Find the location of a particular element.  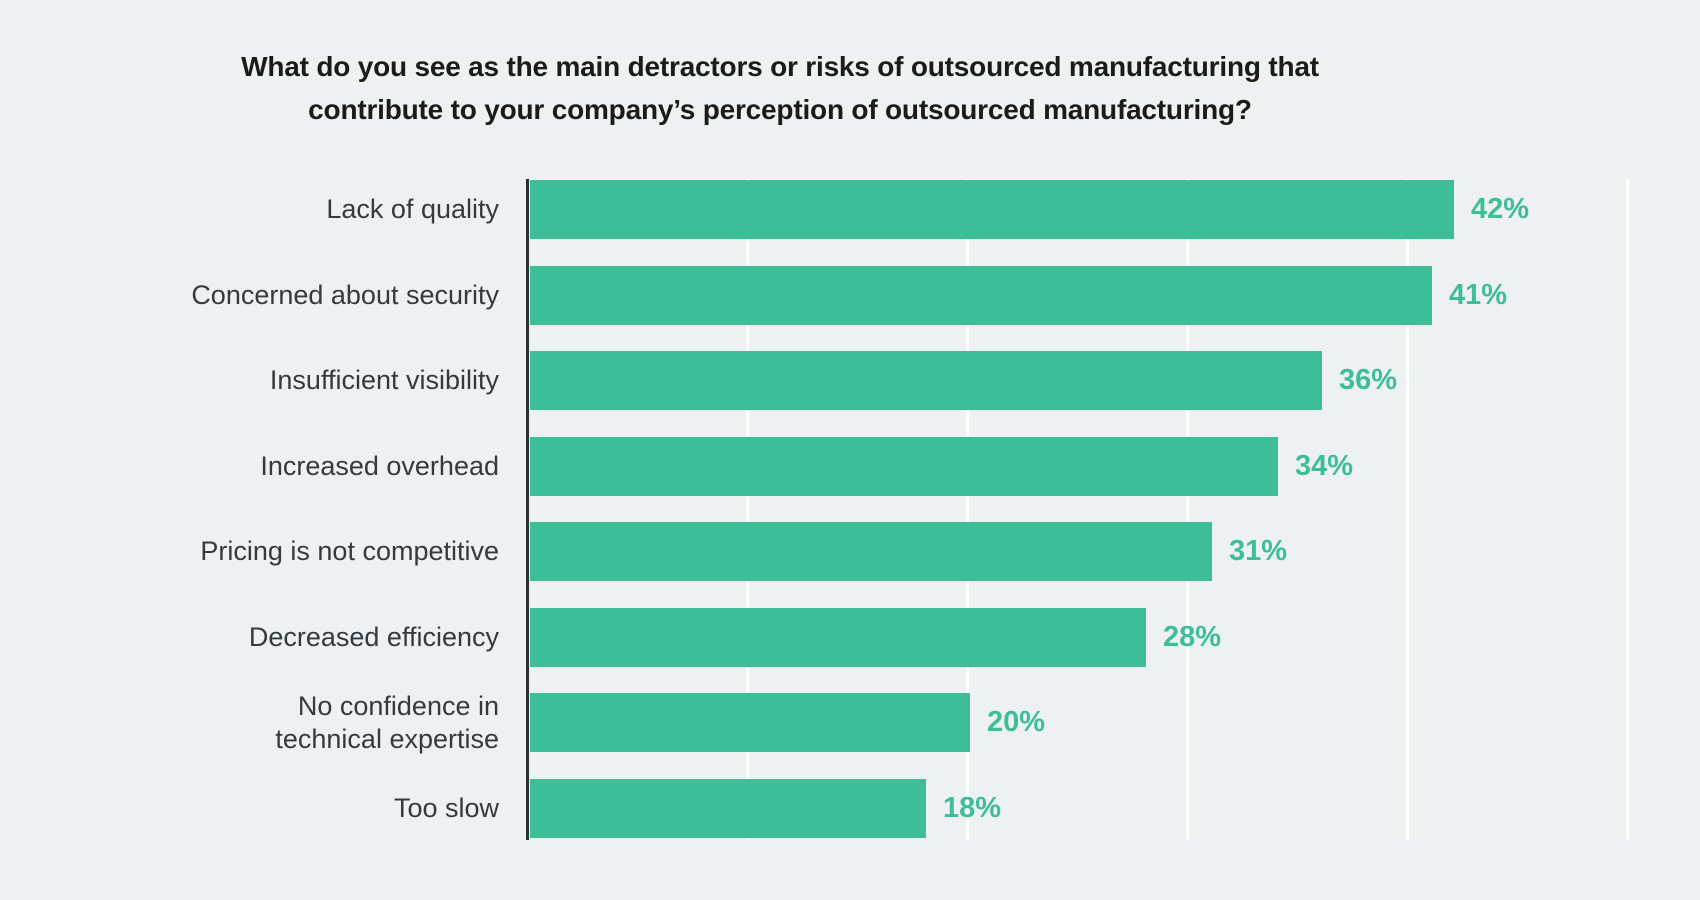

category-label-decreased-efficiency: Decreased efficiency is located at coordinates (373, 637).